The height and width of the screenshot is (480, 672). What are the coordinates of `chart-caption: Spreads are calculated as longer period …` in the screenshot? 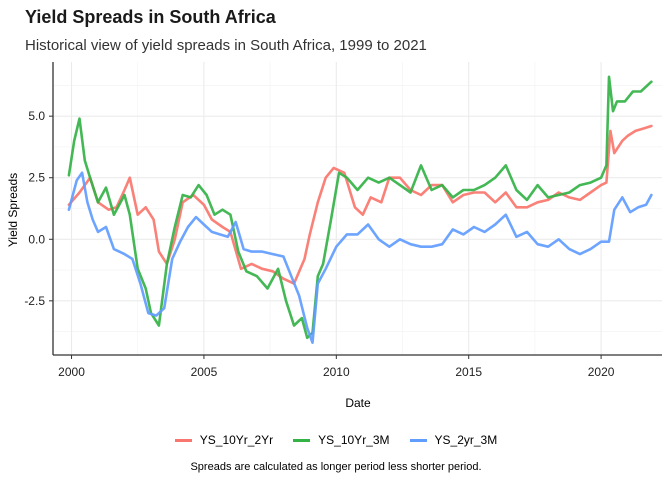 It's located at (336, 467).